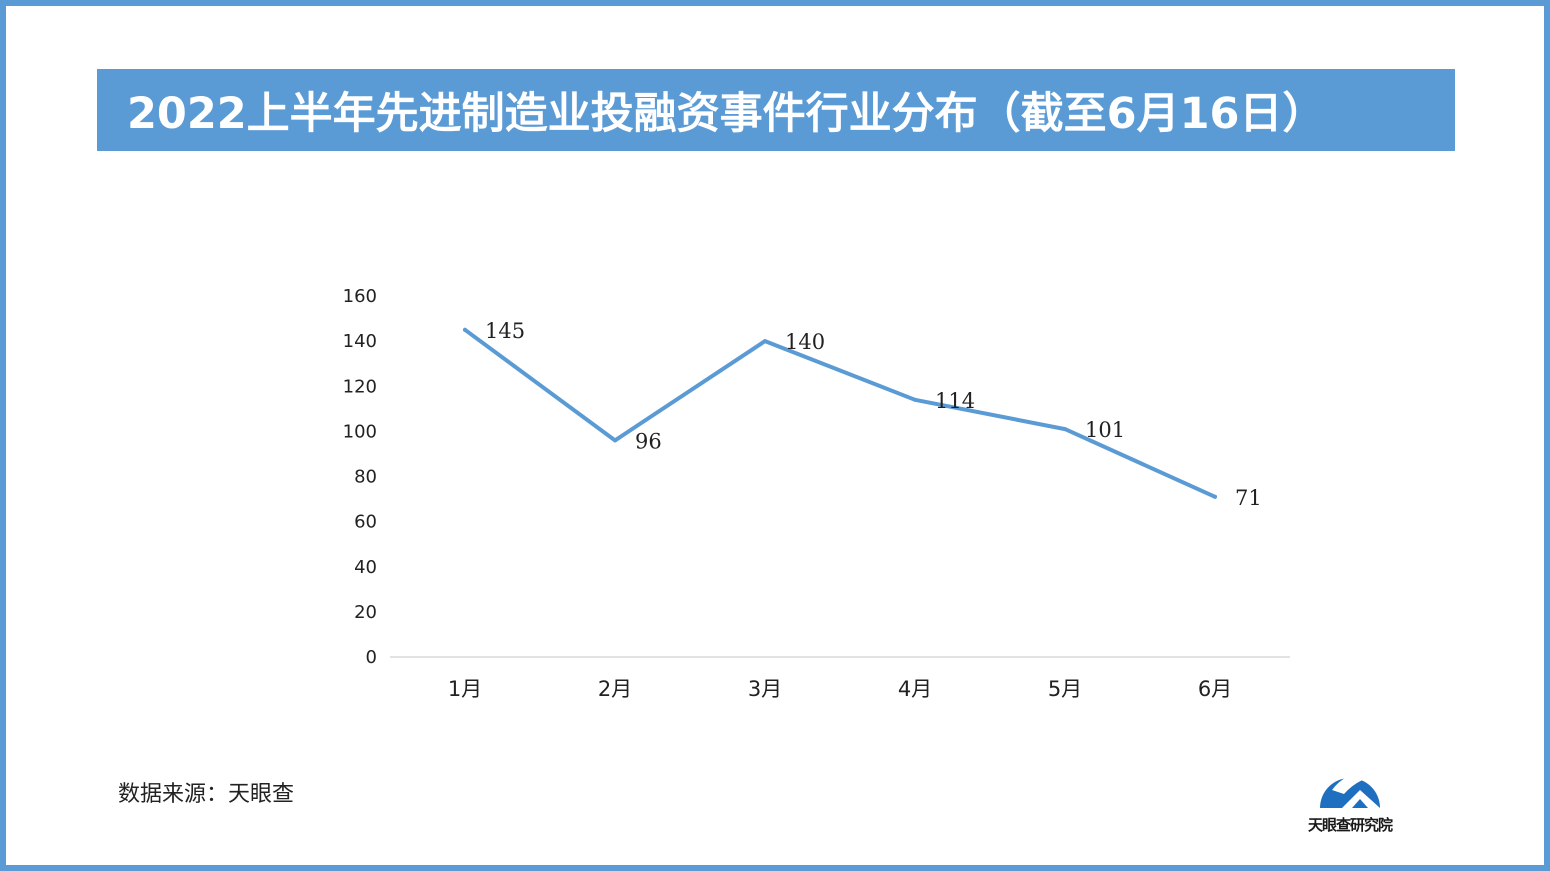 This screenshot has height=871, width=1550. Describe the element at coordinates (465, 689) in the screenshot. I see `x-category-label: 1月` at that location.